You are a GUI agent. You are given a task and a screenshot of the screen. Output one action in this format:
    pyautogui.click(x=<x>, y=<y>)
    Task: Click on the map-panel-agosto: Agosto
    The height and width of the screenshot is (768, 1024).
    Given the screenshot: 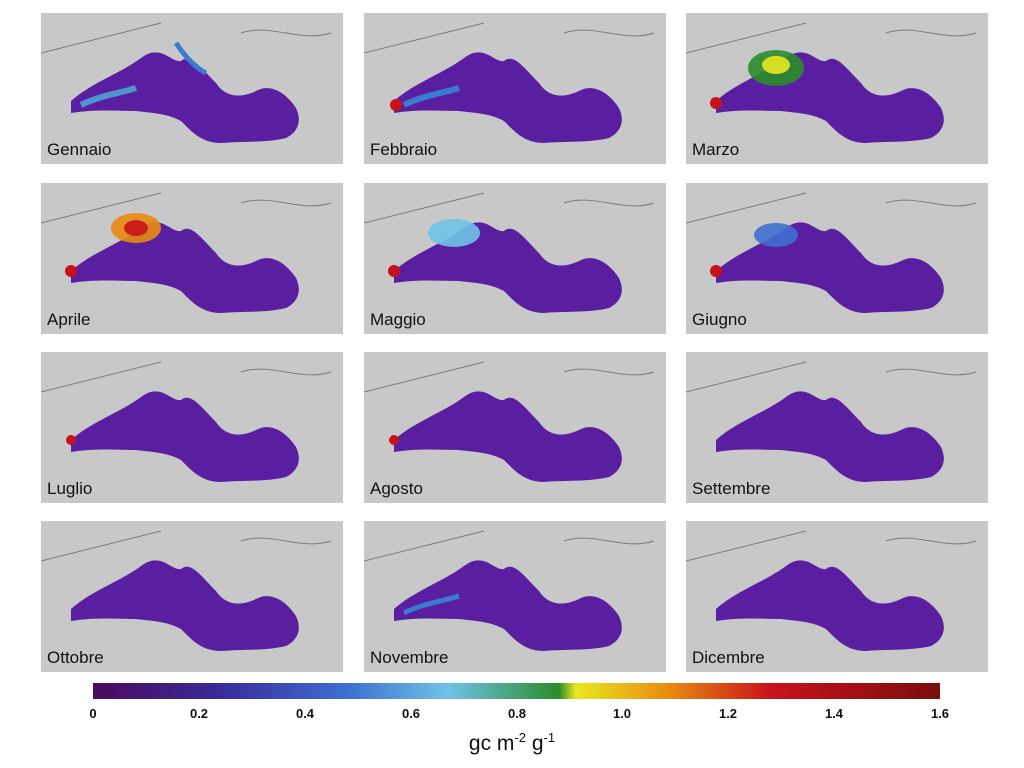 What is the action you would take?
    pyautogui.click(x=515, y=427)
    